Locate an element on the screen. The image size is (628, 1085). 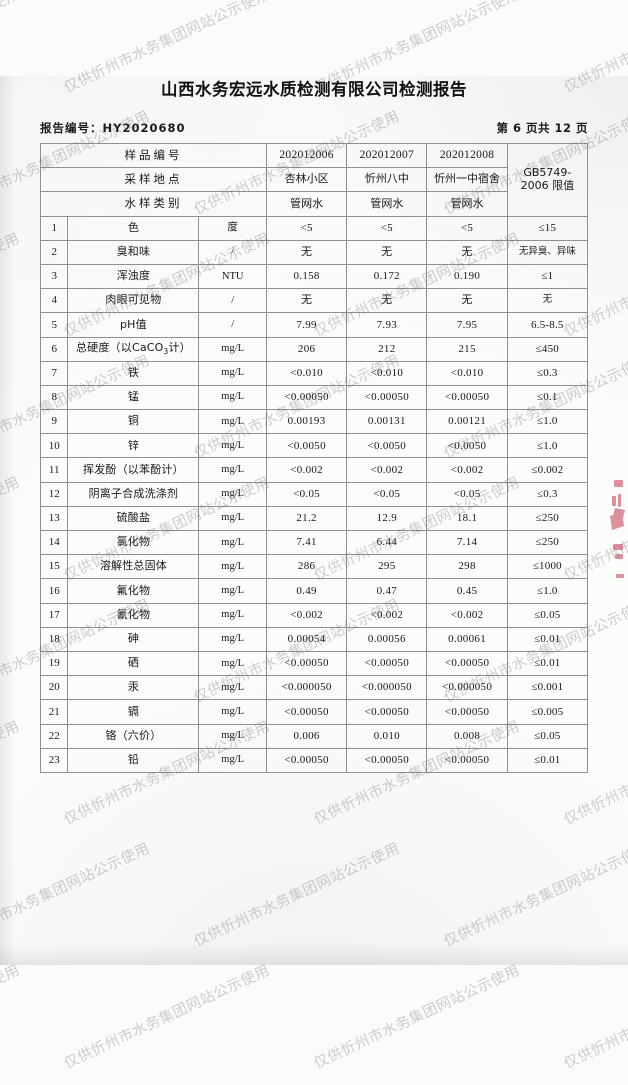
report-meta: 报告编号：HY2020680 第 6 页共 12 页 is located at coordinates (314, 128).